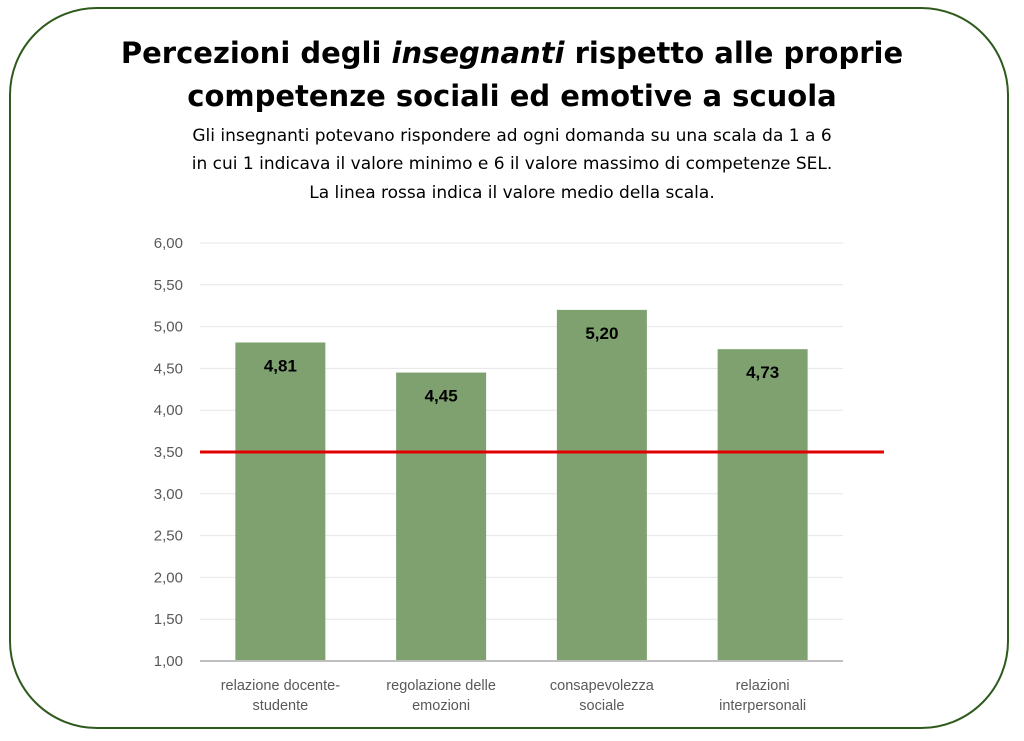 The image size is (1024, 741). I want to click on category-label: interpersonali, so click(762, 706).